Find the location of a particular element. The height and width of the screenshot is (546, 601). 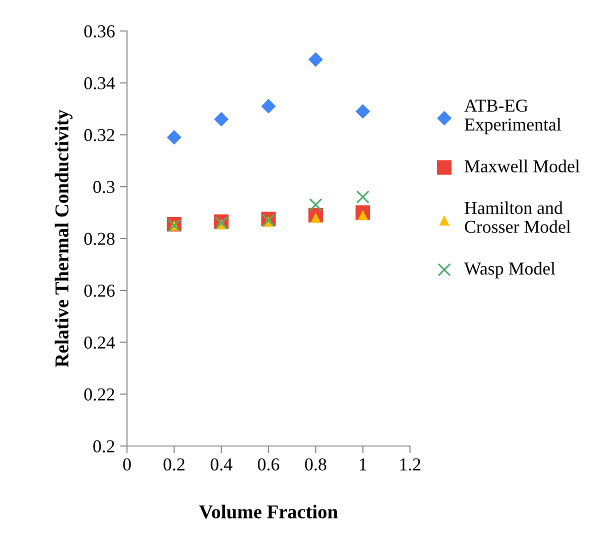

x-tick-label: 0.2 is located at coordinates (174, 464).